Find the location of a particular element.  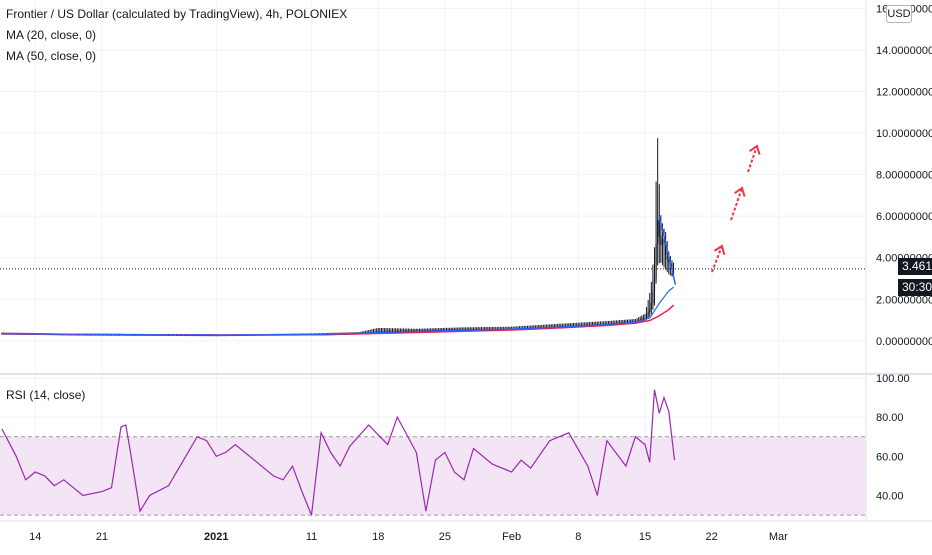

ma20-line is located at coordinates (337, 311).